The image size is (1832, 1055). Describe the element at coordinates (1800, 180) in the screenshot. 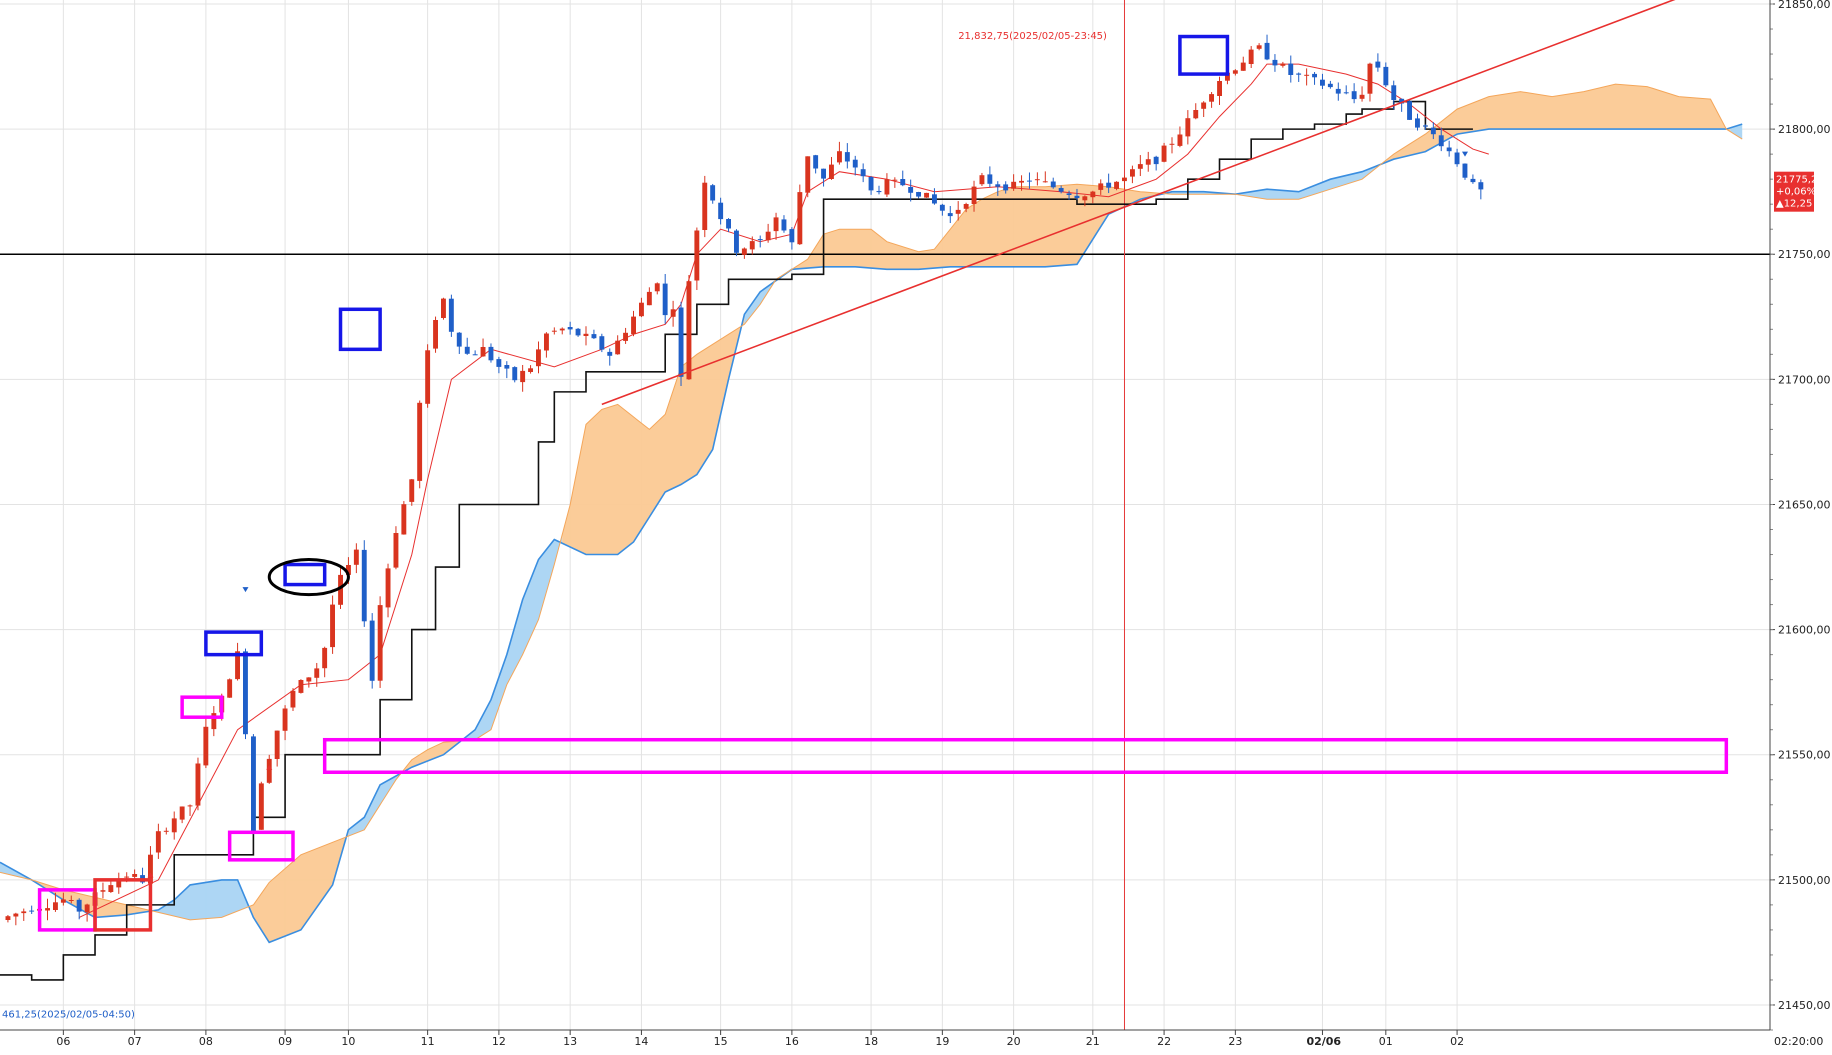

I see `badge-price: 21775,25` at that location.